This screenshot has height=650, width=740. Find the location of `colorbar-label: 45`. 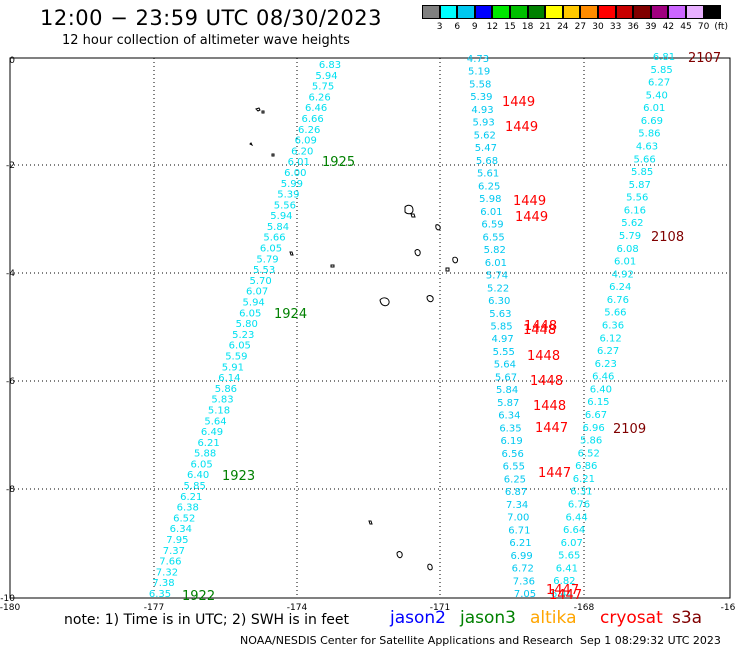

colorbar-label: 45 is located at coordinates (686, 27).